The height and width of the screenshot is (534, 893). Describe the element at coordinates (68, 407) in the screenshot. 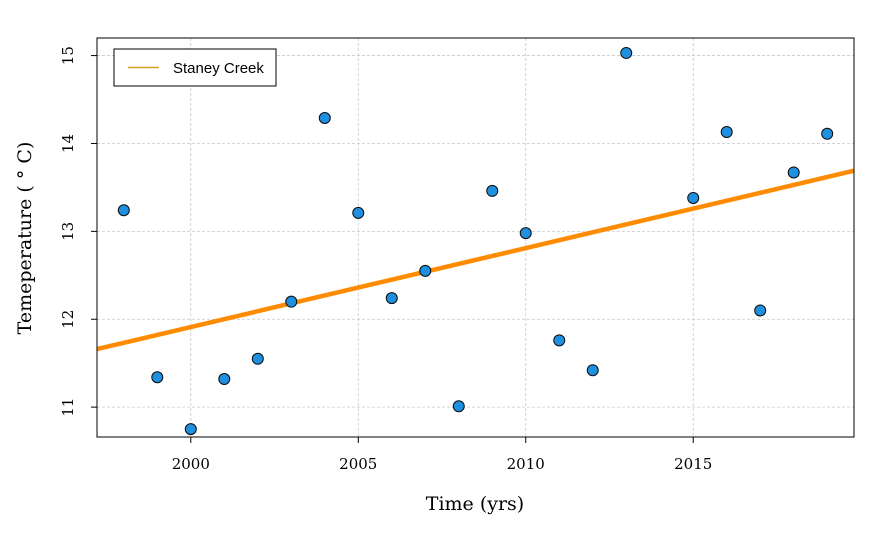

I see `y-tick-label: 11` at that location.